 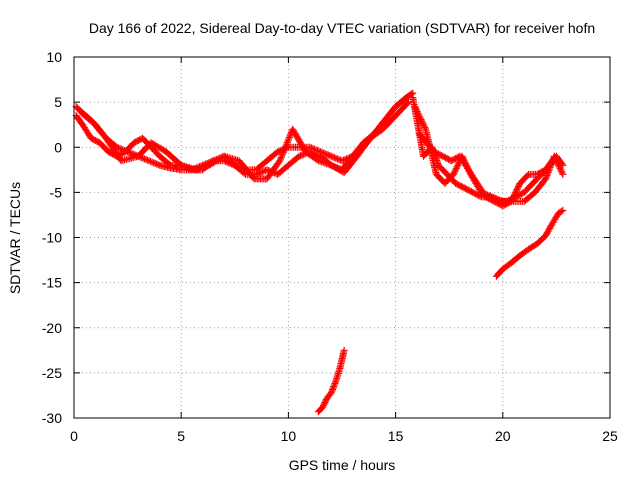 I want to click on x-tick-label: 25, so click(x=610, y=436).